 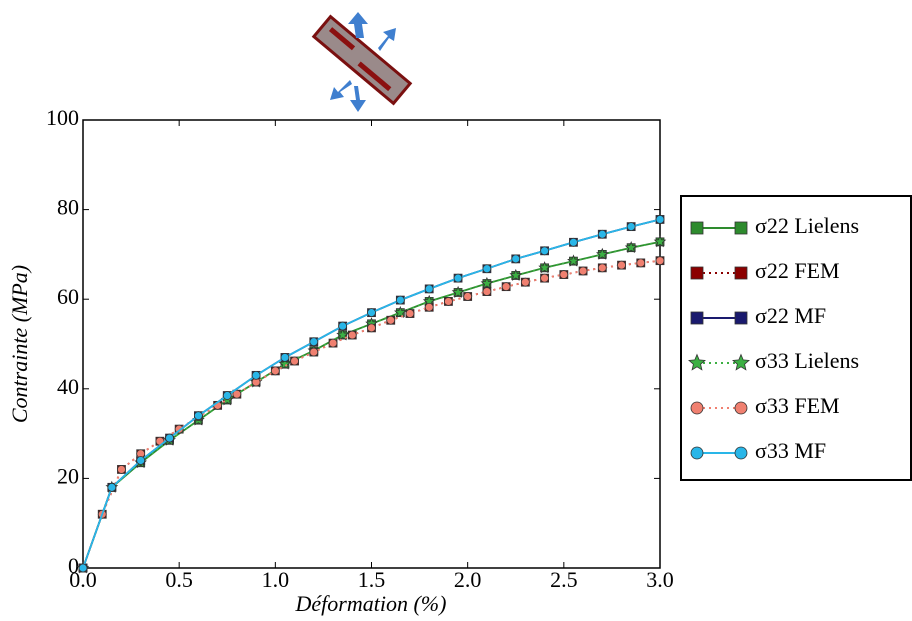 What do you see at coordinates (796, 338) in the screenshot?
I see `legend-box` at bounding box center [796, 338].